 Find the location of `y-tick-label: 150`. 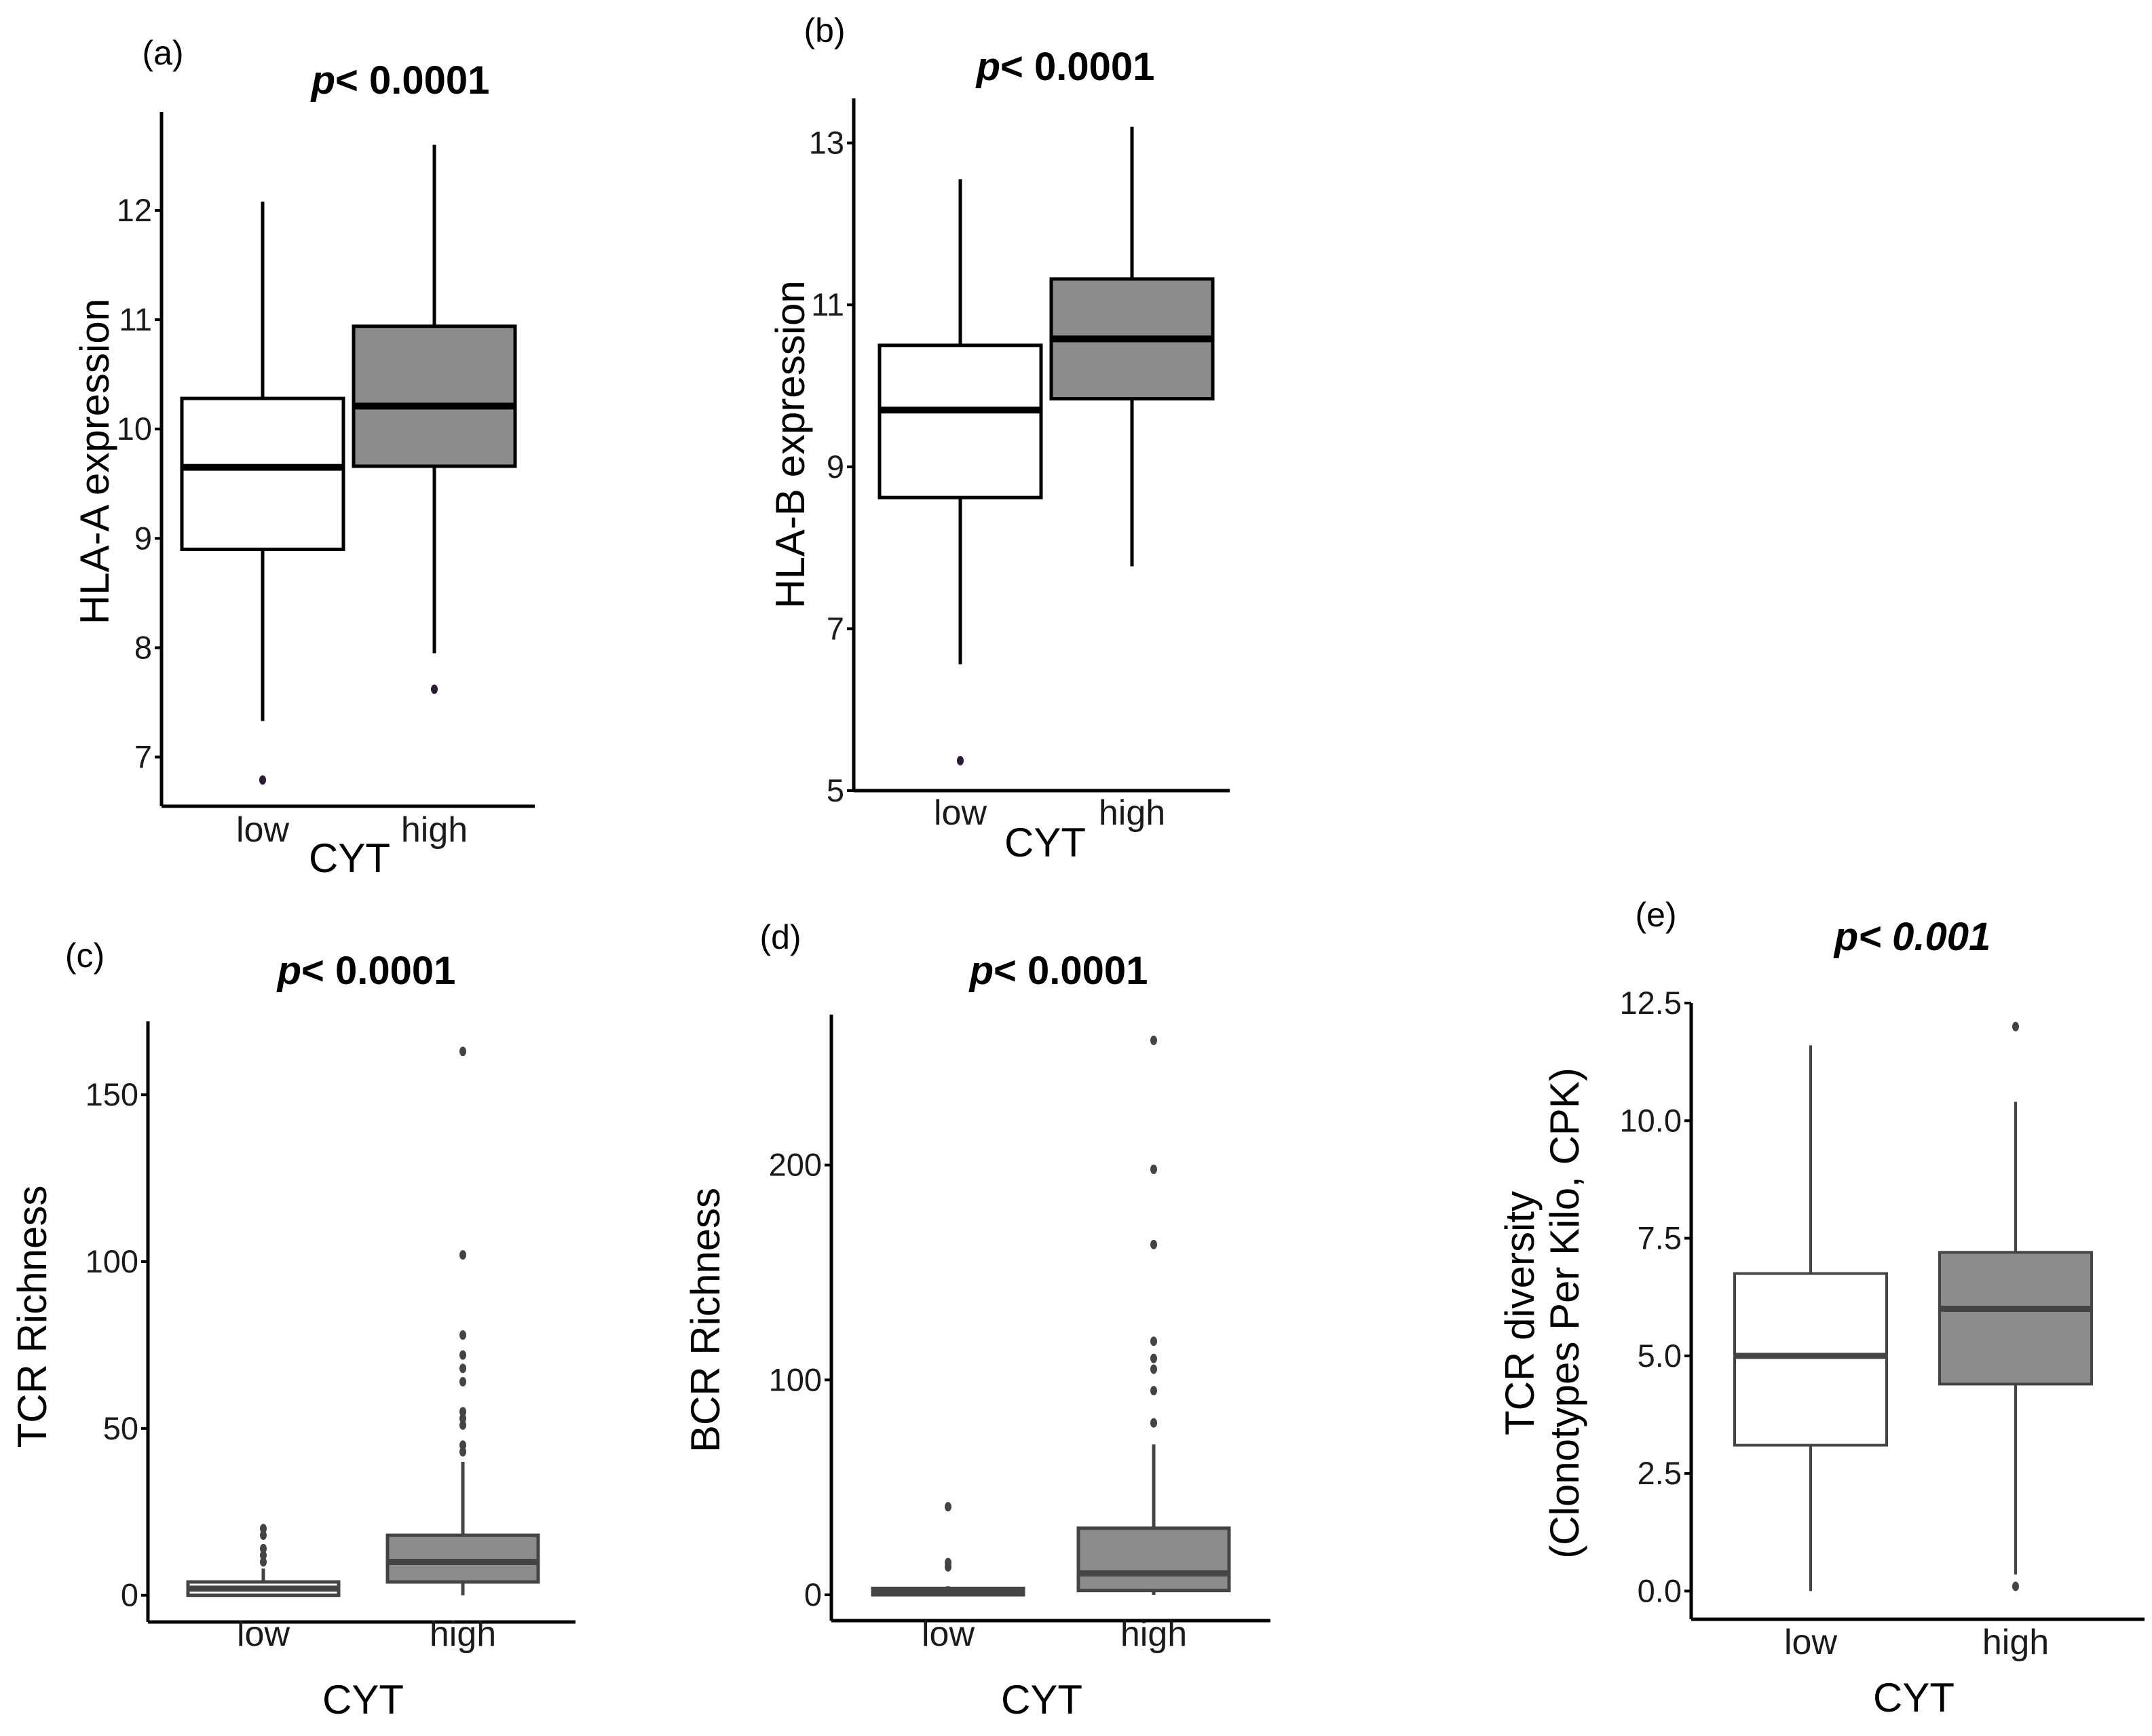

y-tick-label: 150 is located at coordinates (112, 1094).